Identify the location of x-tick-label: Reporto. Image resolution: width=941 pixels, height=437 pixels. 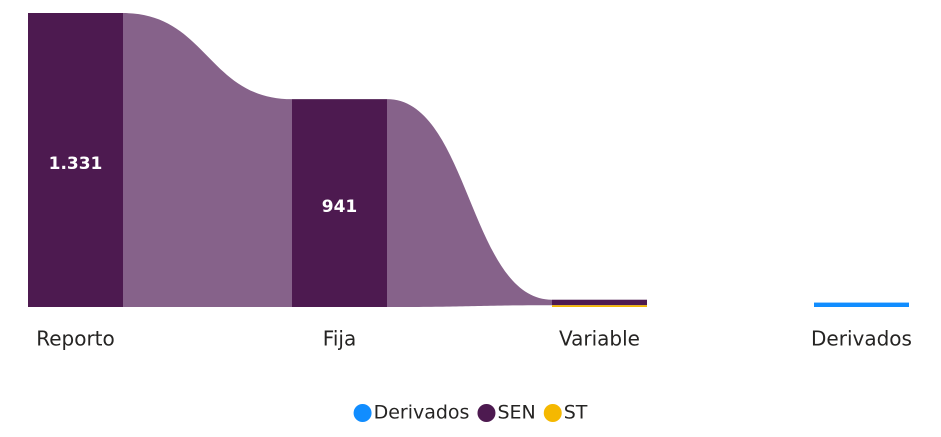
(75, 339).